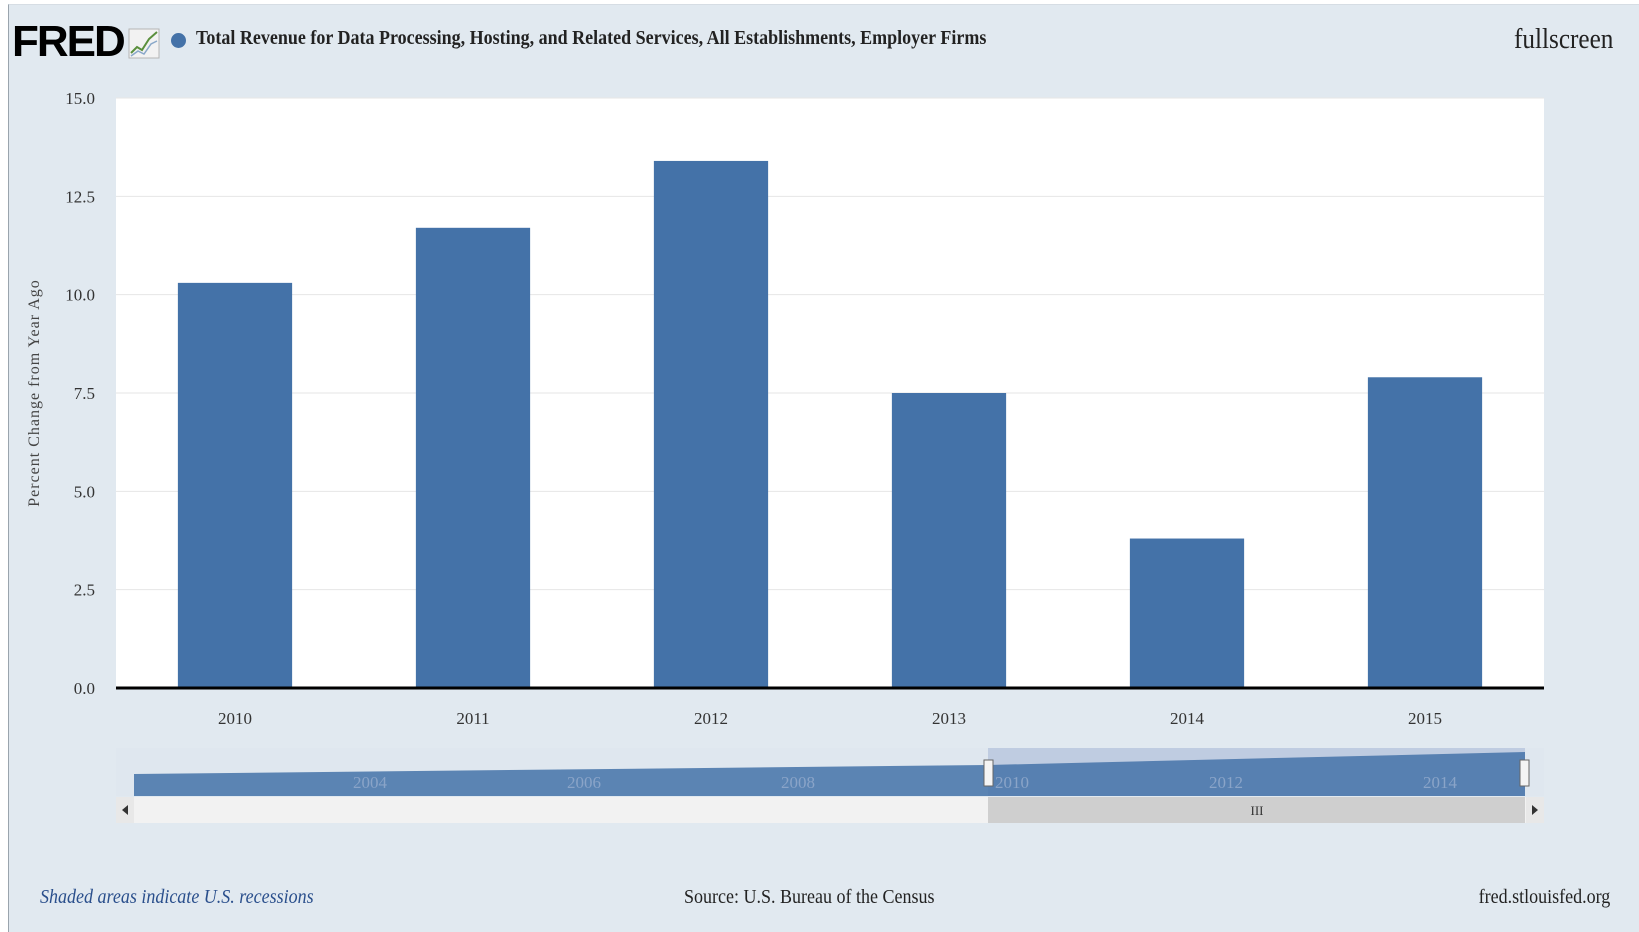 Image resolution: width=1639 pixels, height=932 pixels. Describe the element at coordinates (1563, 39) in the screenshot. I see `fullscreen-link: fullscreen` at that location.